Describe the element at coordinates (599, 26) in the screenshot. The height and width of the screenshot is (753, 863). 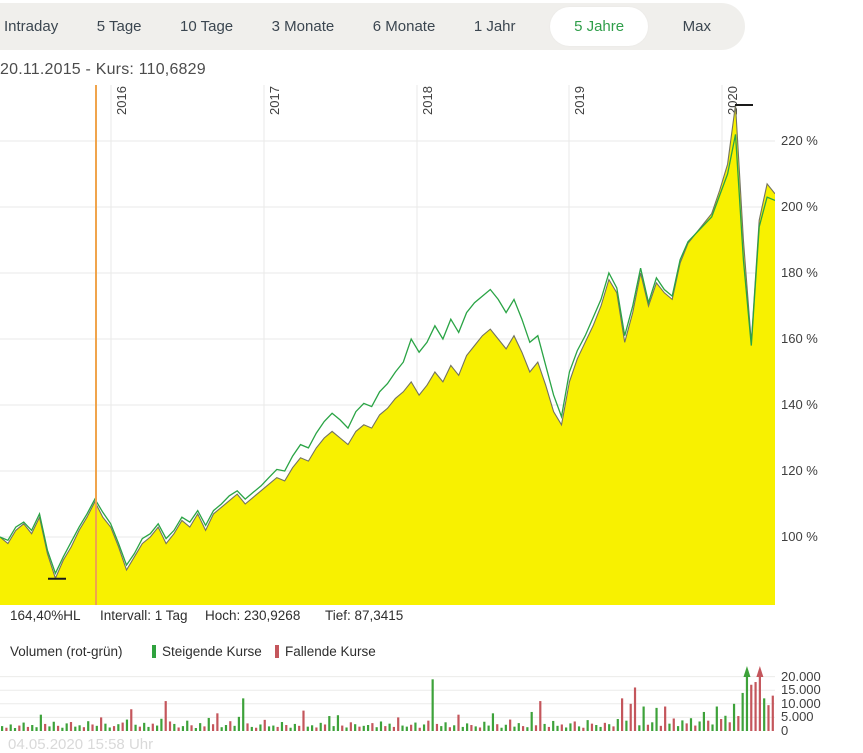
I see `tab-5-jahre: 5 Jahre` at that location.